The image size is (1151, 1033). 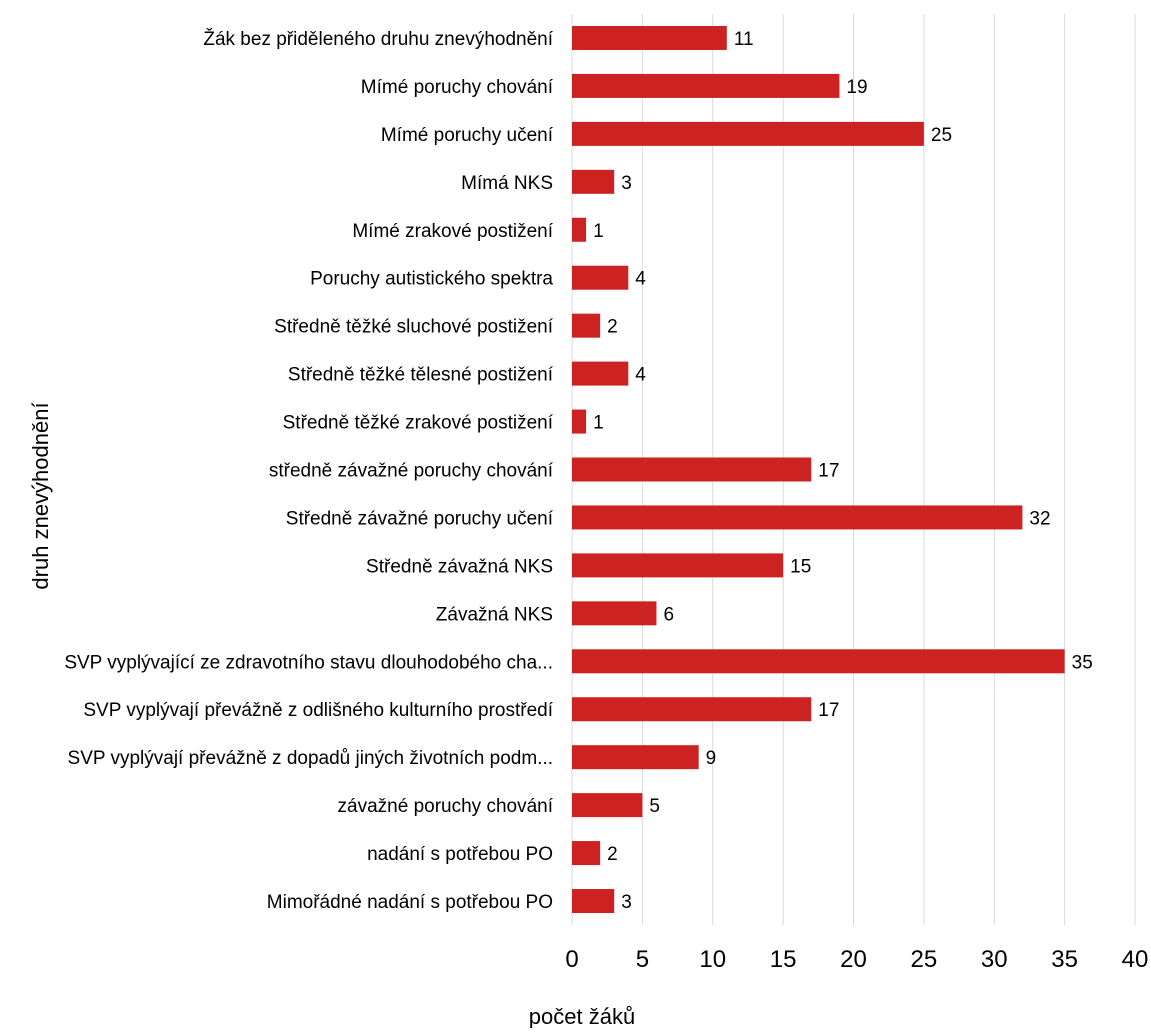 What do you see at coordinates (378, 39) in the screenshot?
I see `category-label: Žák bez přiděleného druhu znevýhodnění` at bounding box center [378, 39].